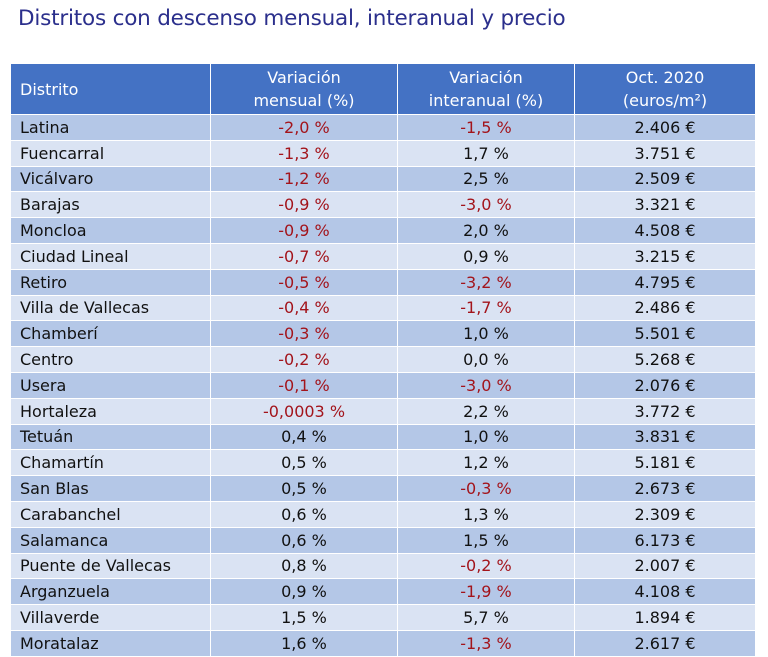 This screenshot has width=768, height=657. I want to click on cell-distrito: Moncloa, so click(110, 230).